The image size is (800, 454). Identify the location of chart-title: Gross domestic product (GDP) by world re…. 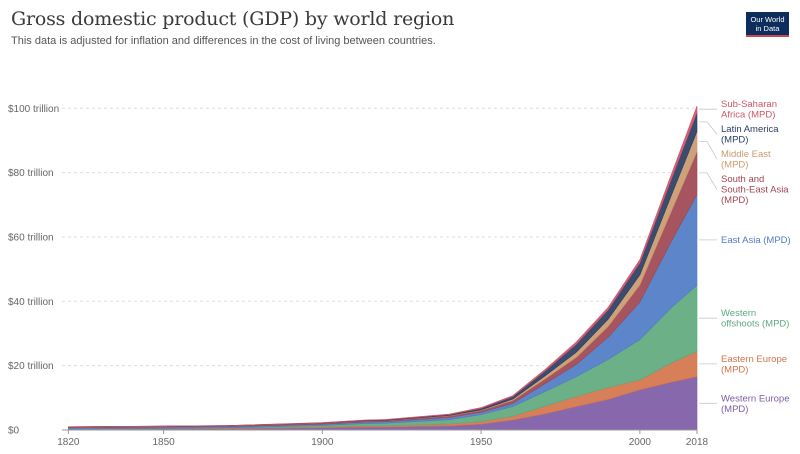
(233, 19).